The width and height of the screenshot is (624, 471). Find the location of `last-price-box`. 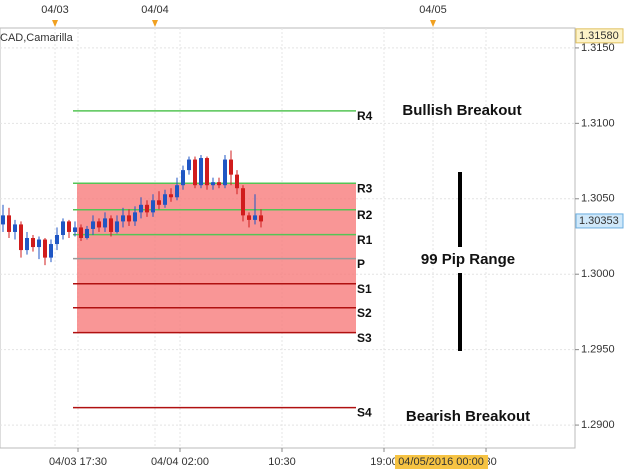

last-price-box is located at coordinates (599, 221).